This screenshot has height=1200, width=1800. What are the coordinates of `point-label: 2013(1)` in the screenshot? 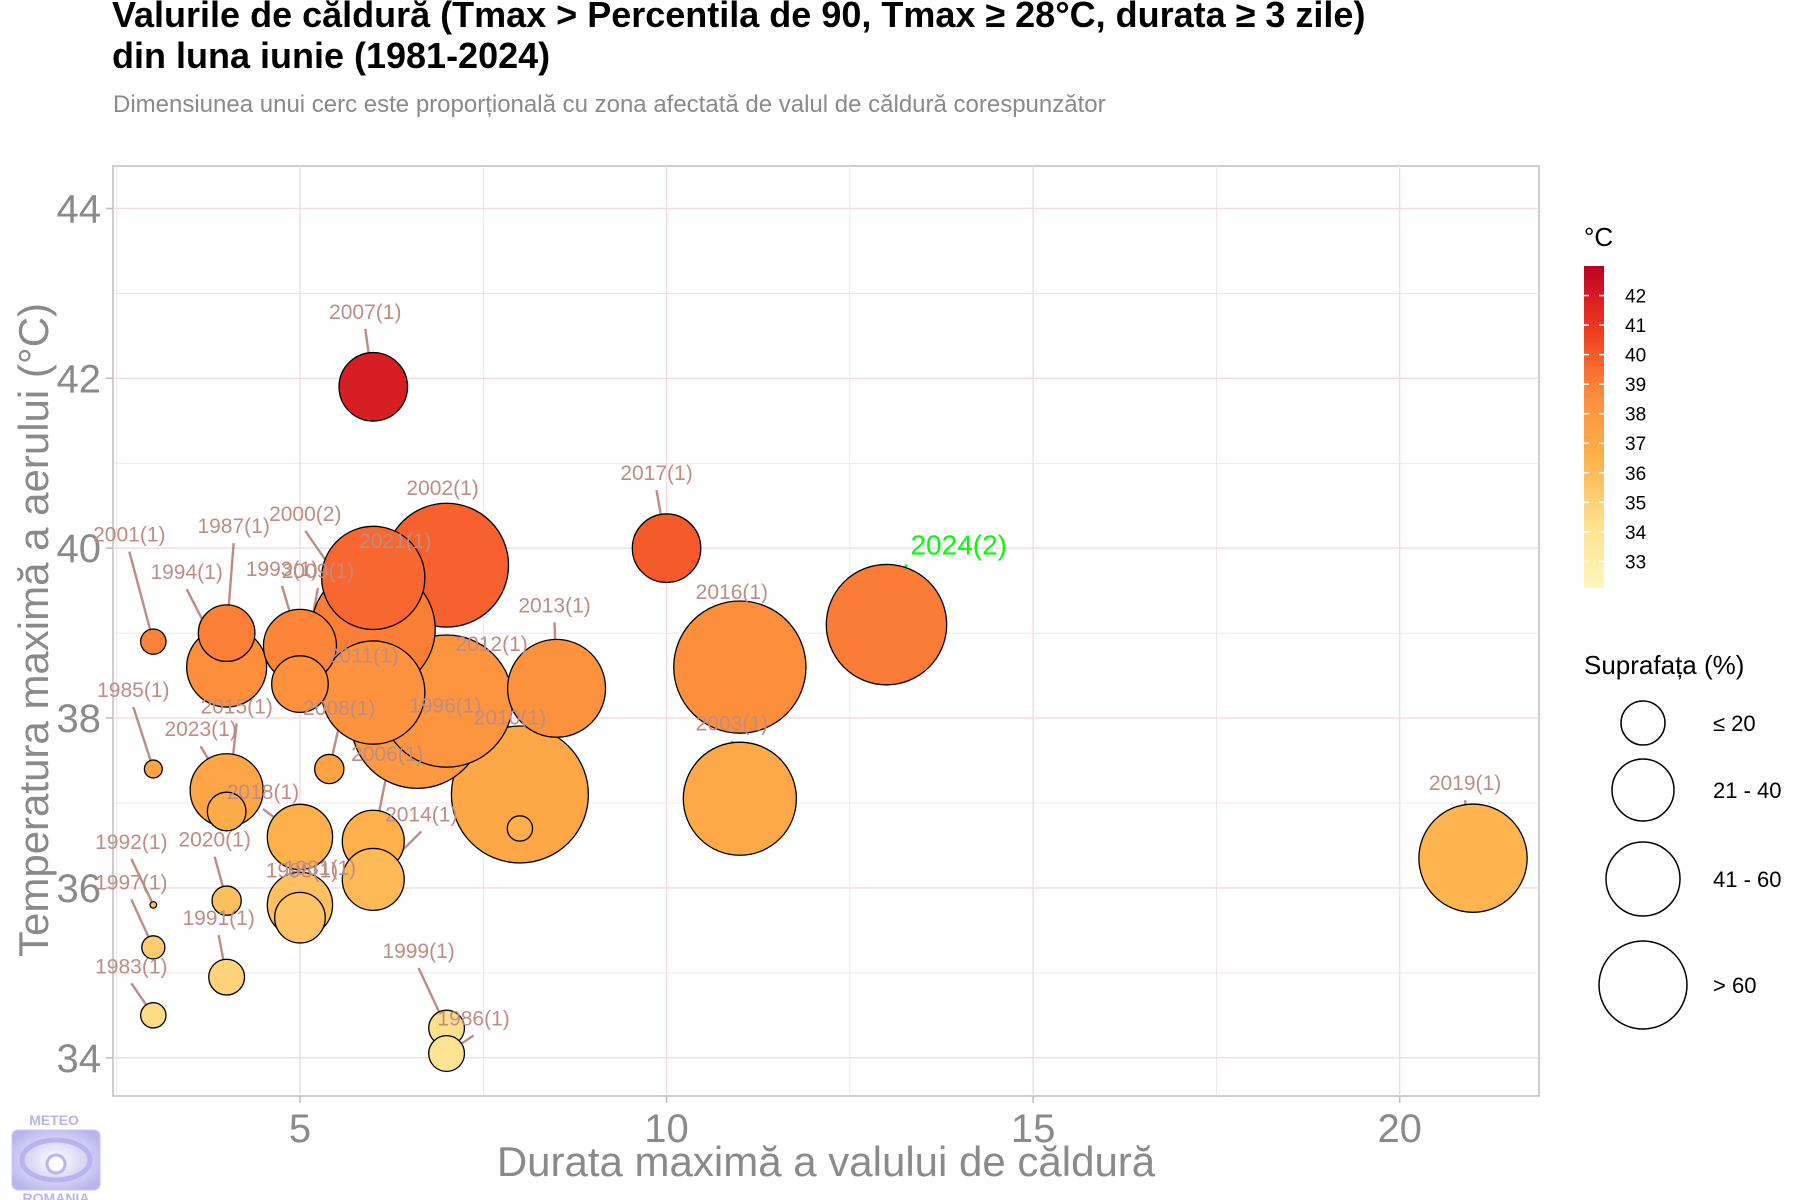 It's located at (554, 605).